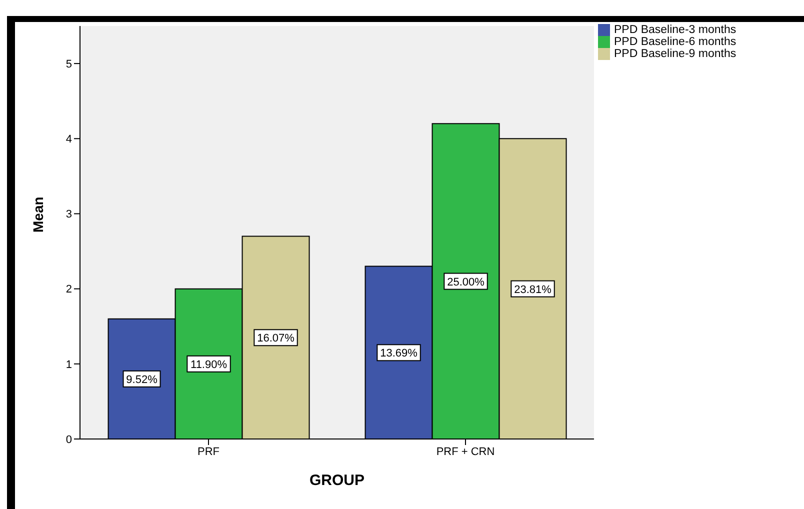 This screenshot has height=509, width=804. I want to click on y-tick-label: 3, so click(69, 214).